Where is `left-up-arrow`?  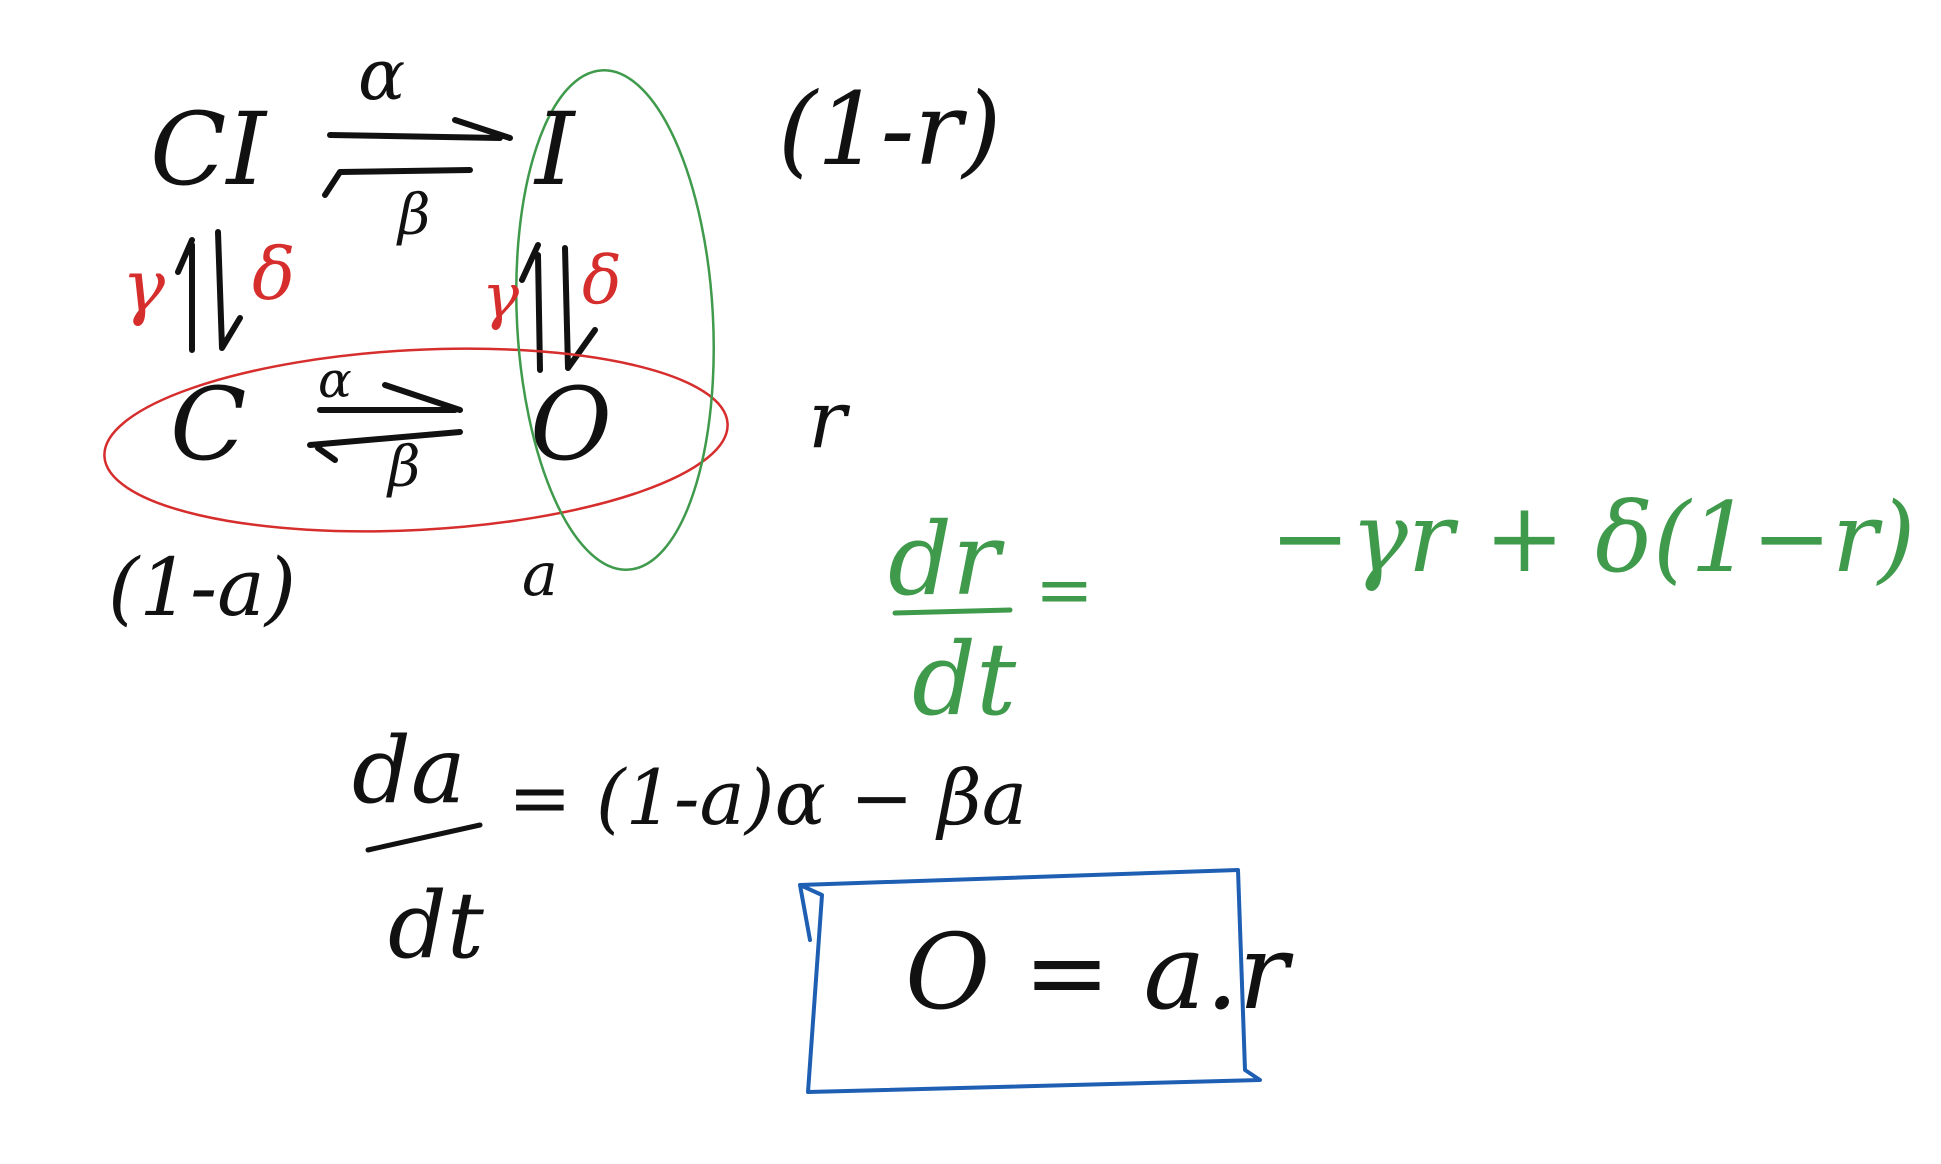
left-up-arrow is located at coordinates (185, 295).